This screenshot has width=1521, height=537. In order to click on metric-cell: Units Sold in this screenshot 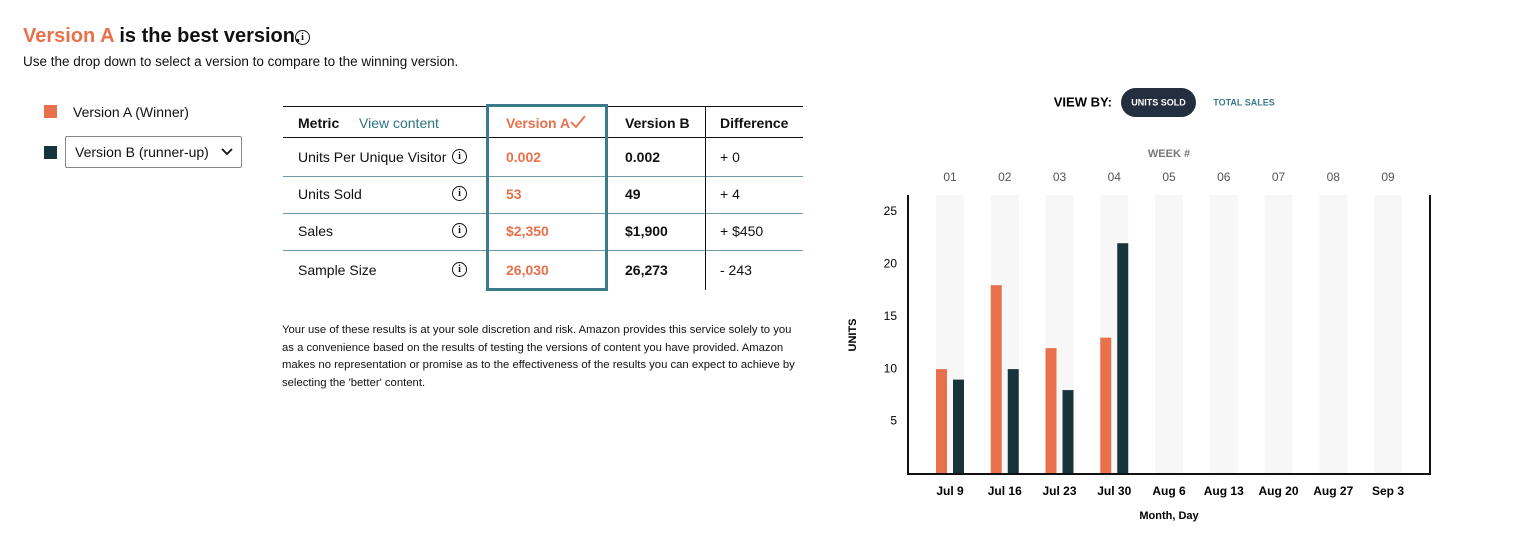, I will do `click(330, 194)`.